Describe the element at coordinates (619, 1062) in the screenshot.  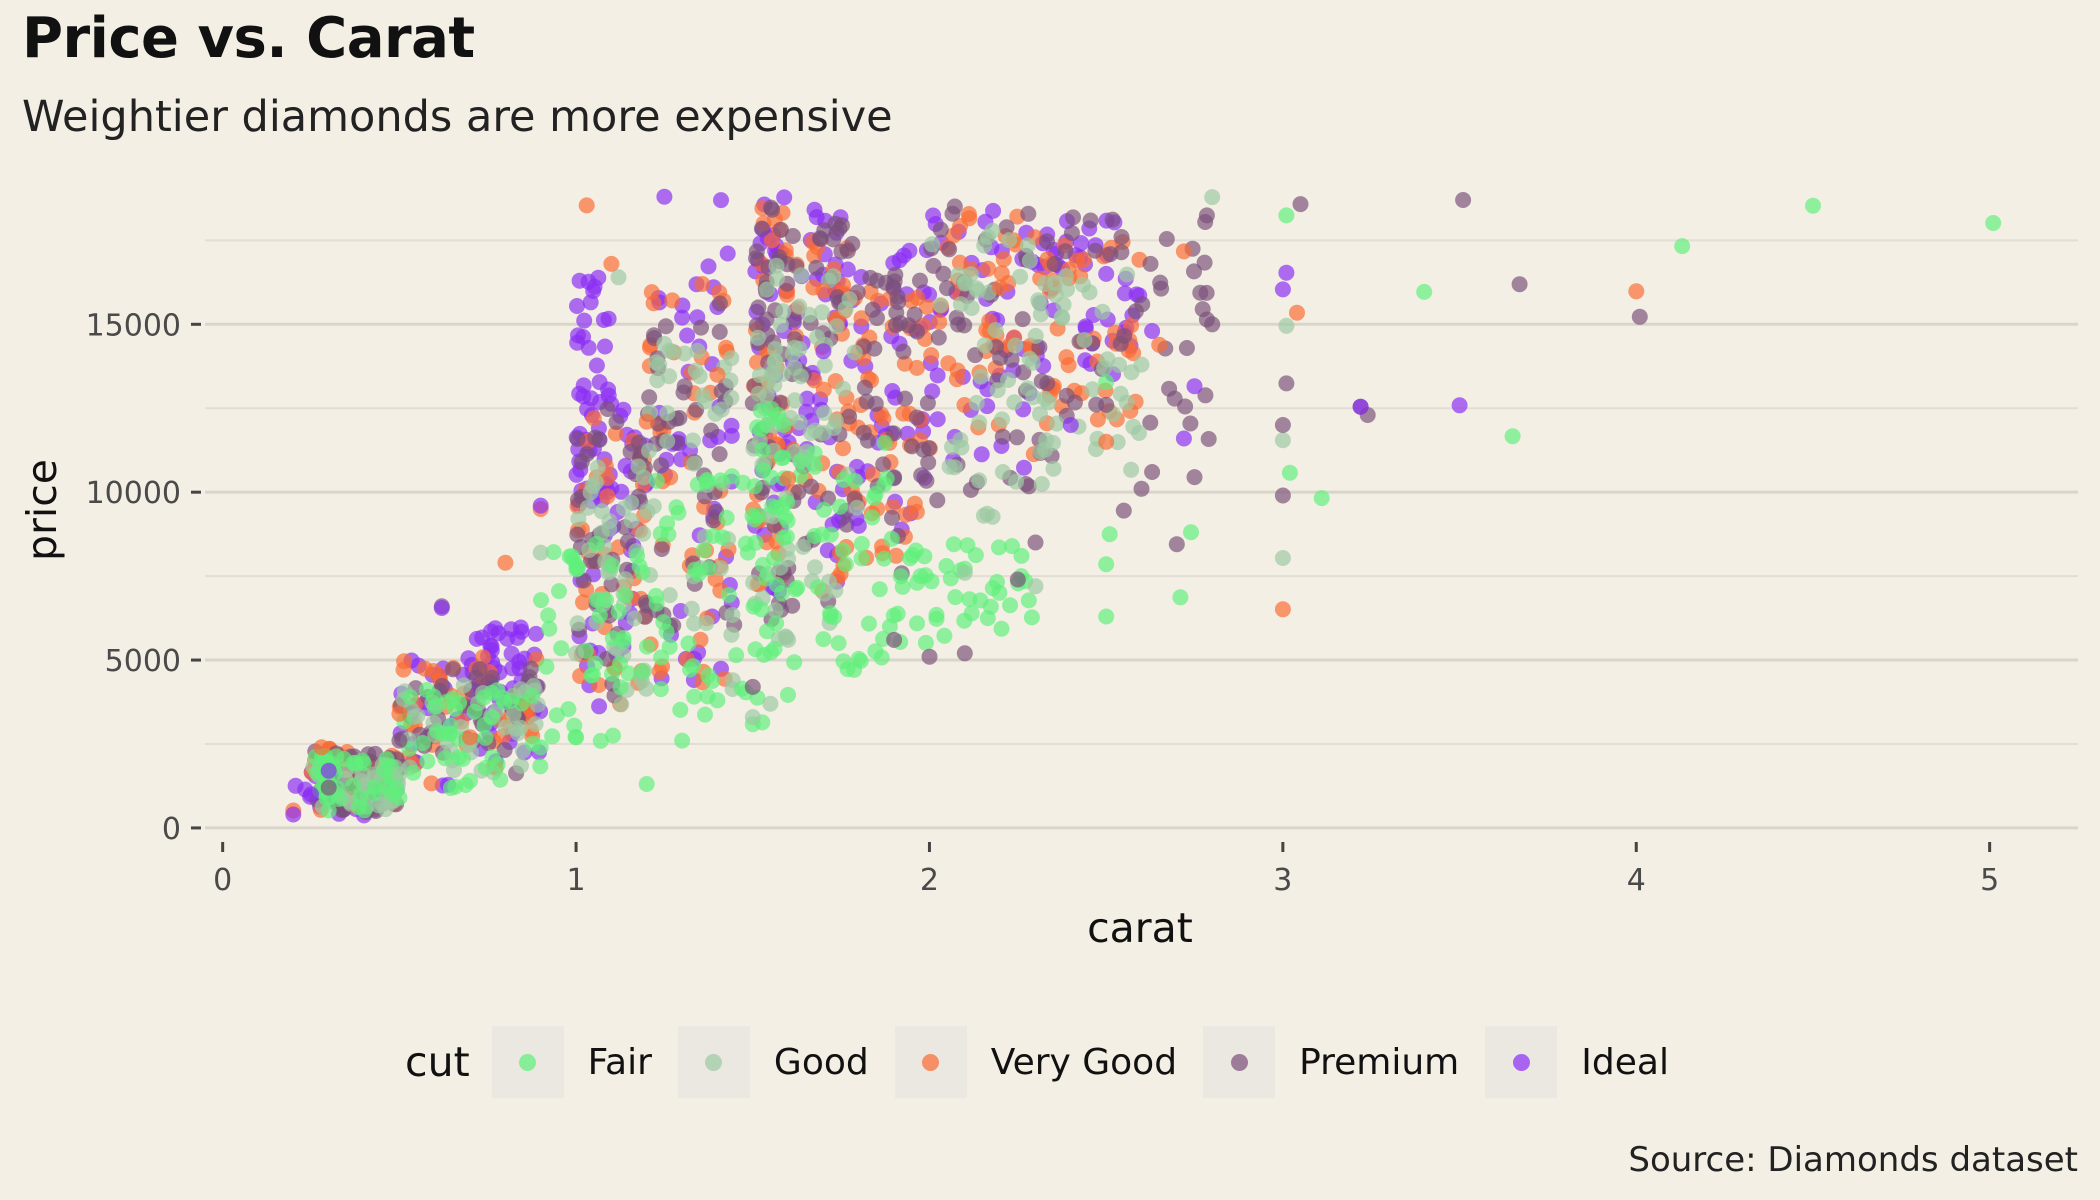
I see `legend-label: Fair` at that location.